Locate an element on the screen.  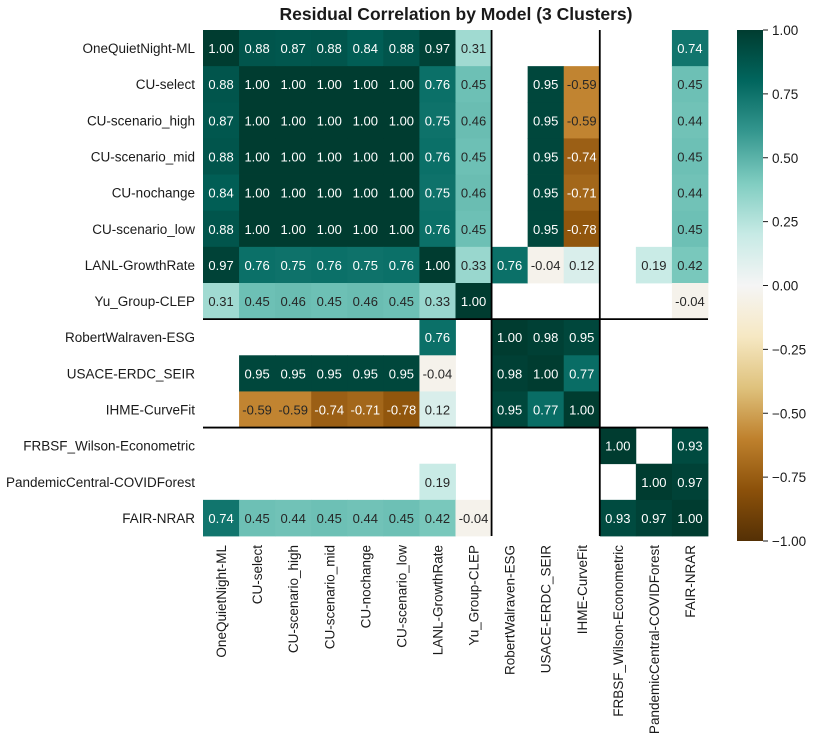
colorbar-tick-label: −0.75 is located at coordinates (789, 477).